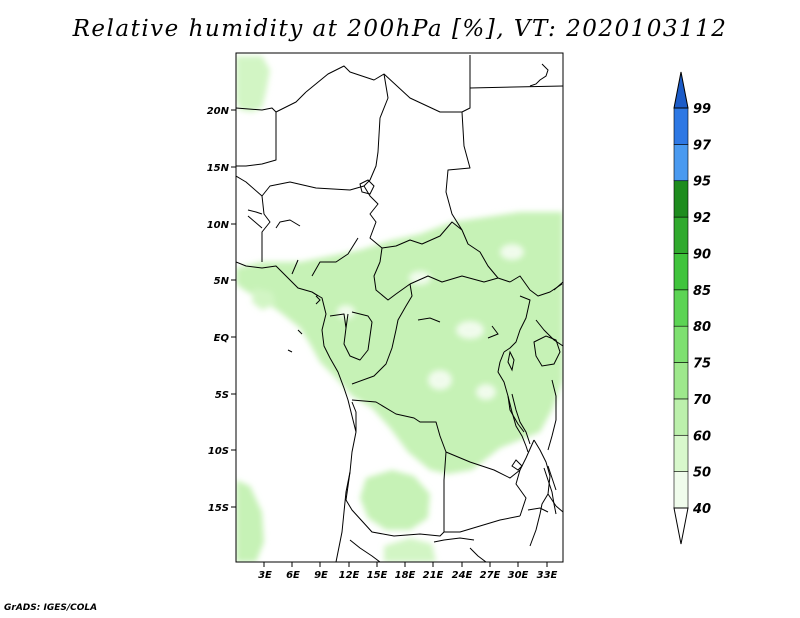  Describe the element at coordinates (511, 361) in the screenshot. I see `lake-kivu` at that location.